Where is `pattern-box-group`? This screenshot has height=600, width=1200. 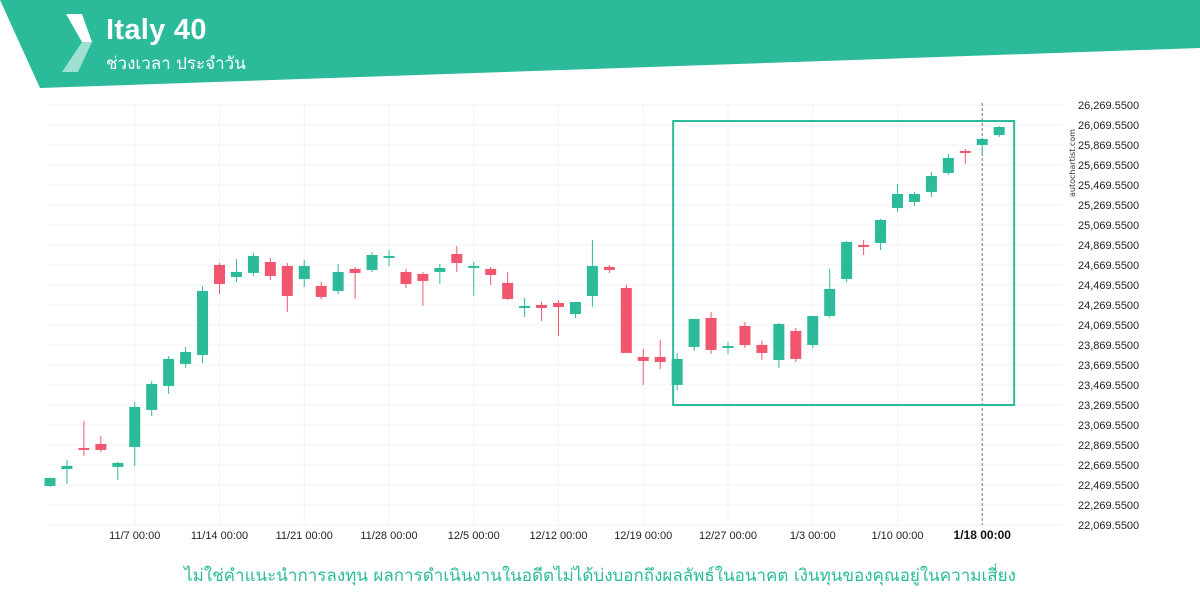 pattern-box-group is located at coordinates (844, 263).